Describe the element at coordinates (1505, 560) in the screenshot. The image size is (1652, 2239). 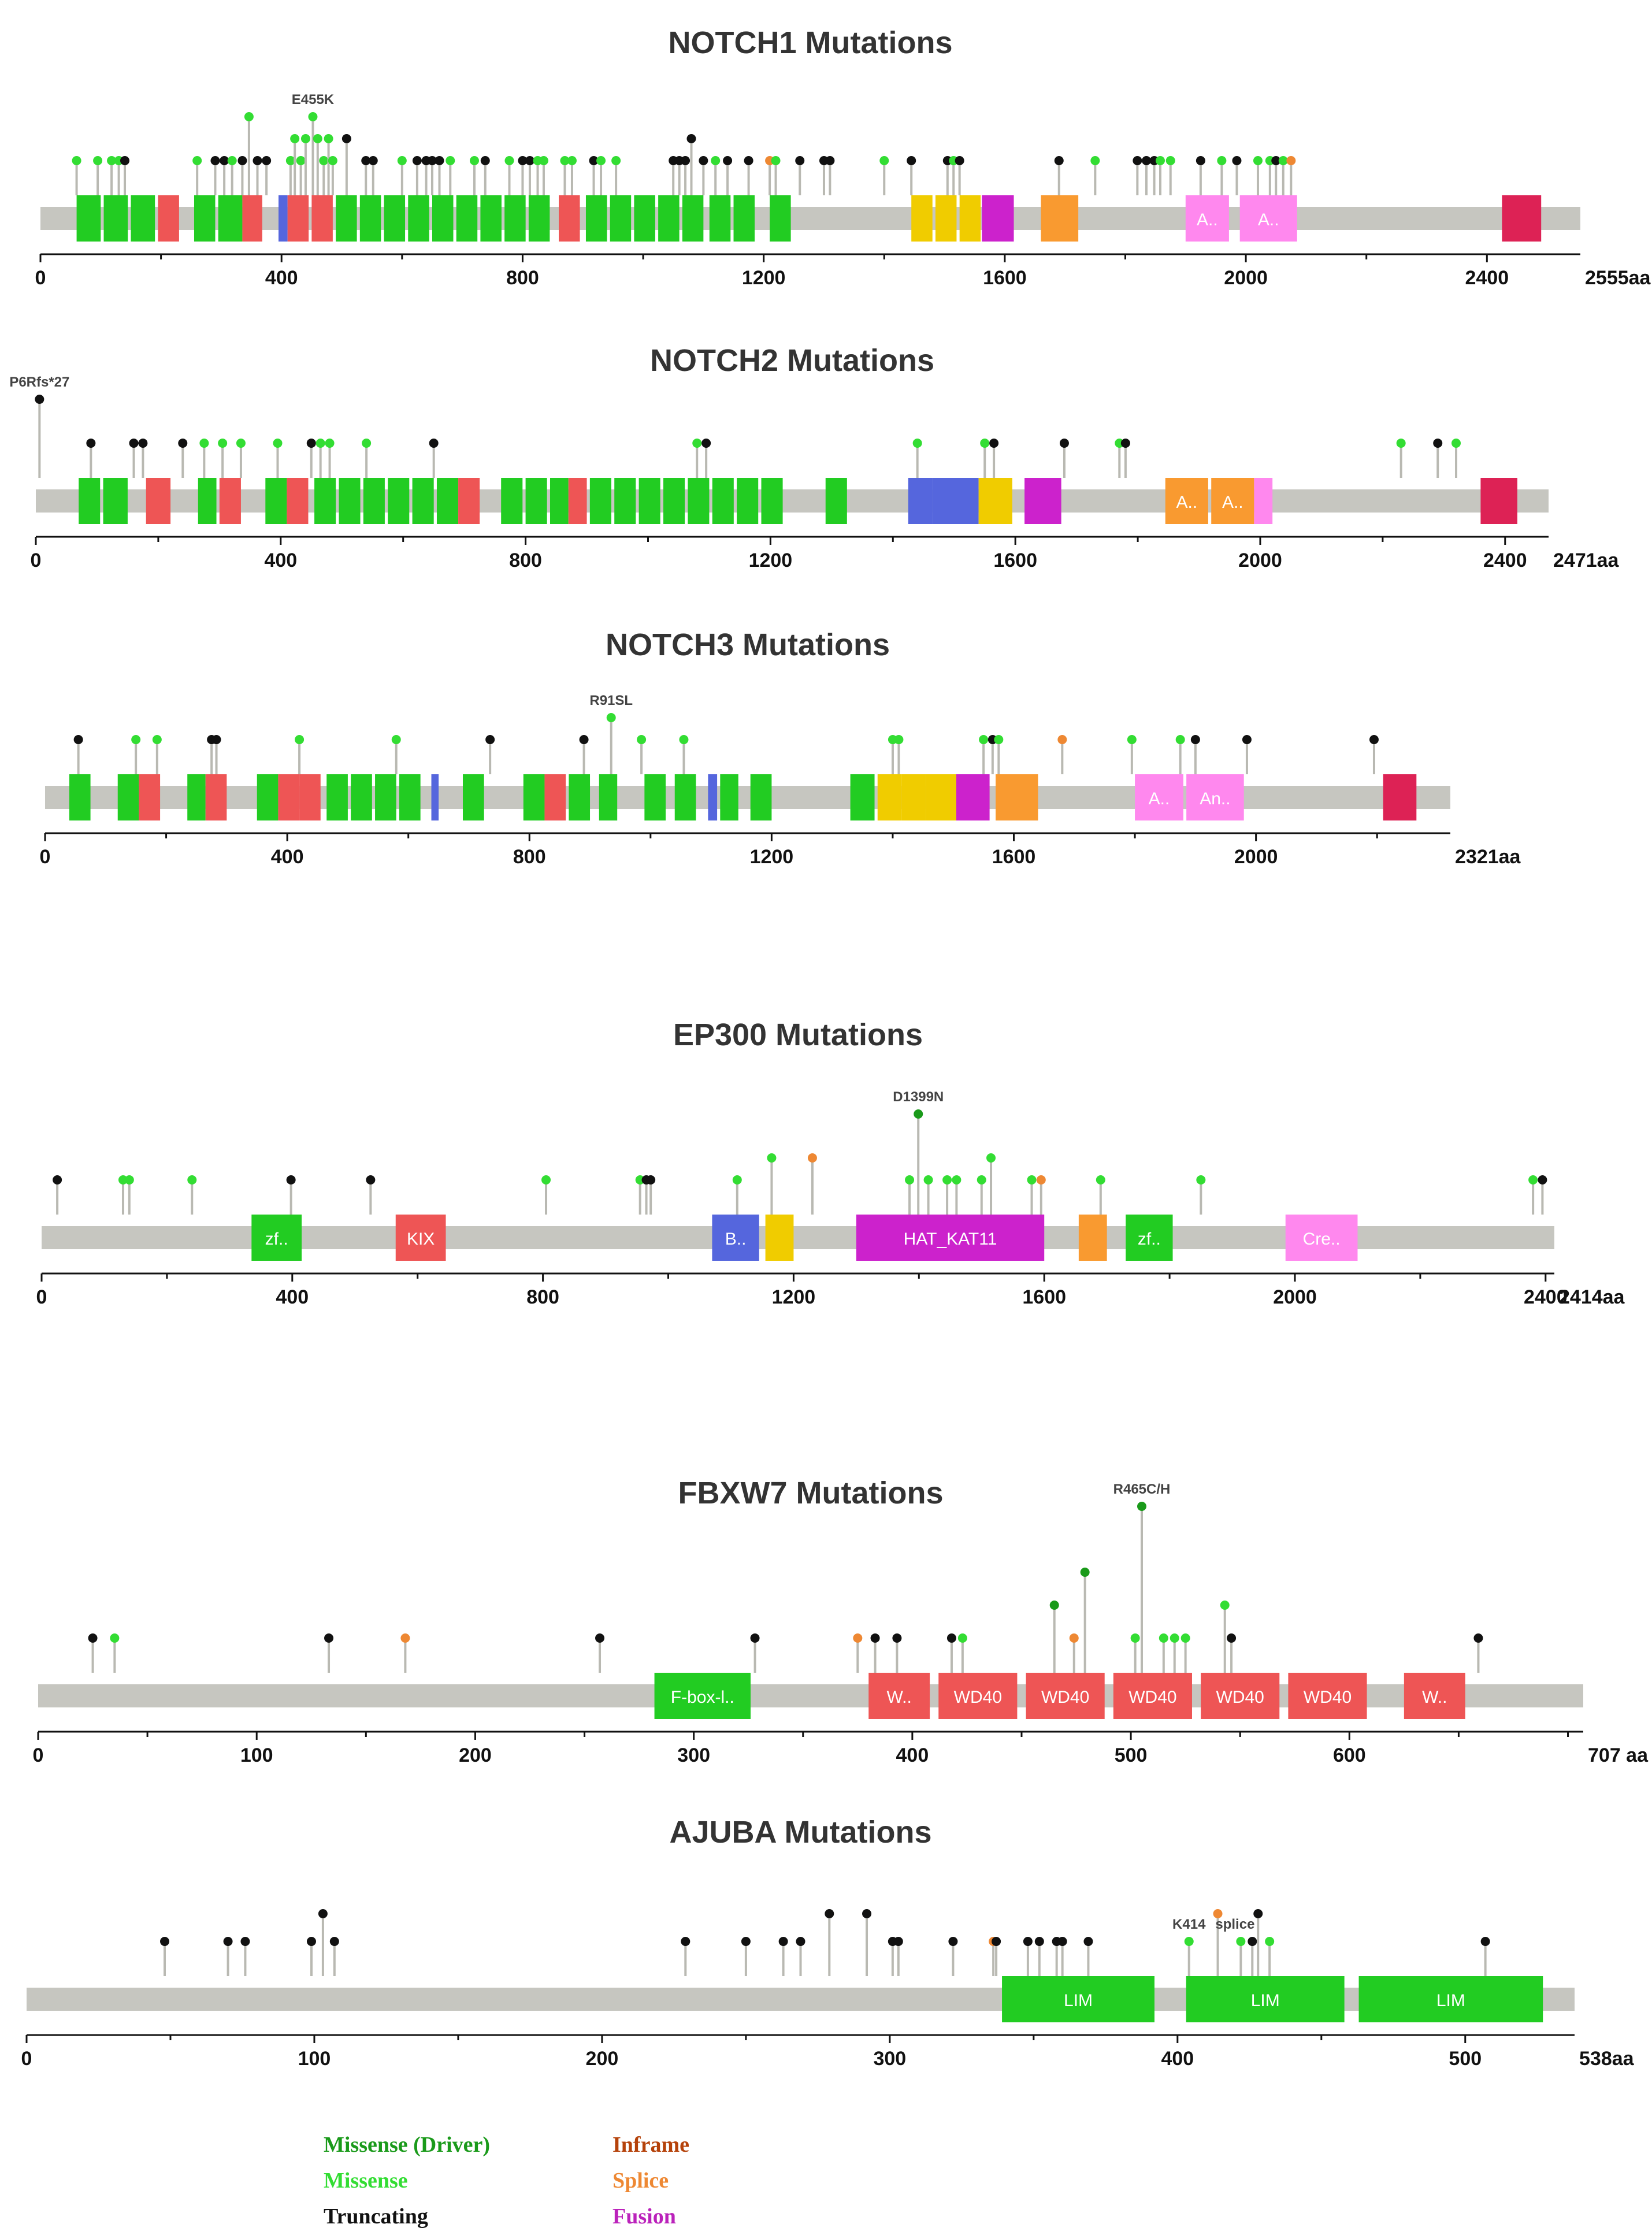
I see `notch2-tick-label: 2400` at that location.